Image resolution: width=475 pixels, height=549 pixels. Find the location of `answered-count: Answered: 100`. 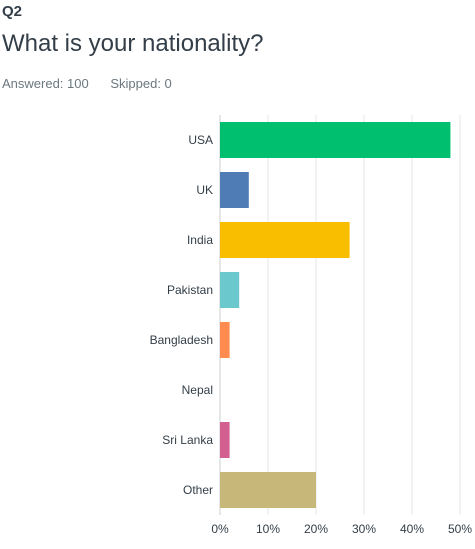

answered-count: Answered: 100 is located at coordinates (45, 83).